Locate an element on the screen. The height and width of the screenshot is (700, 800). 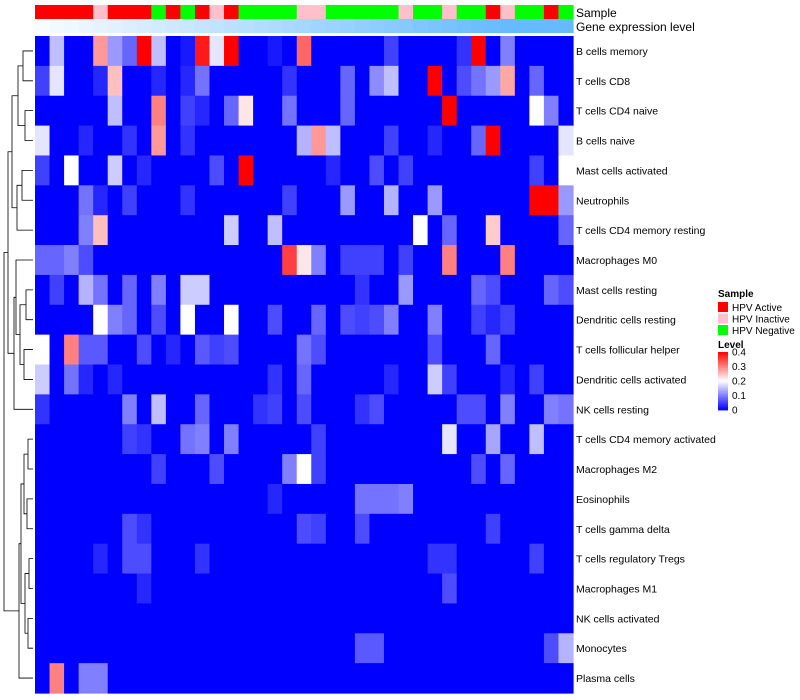
sample-legend-title: Sample is located at coordinates (736, 294).